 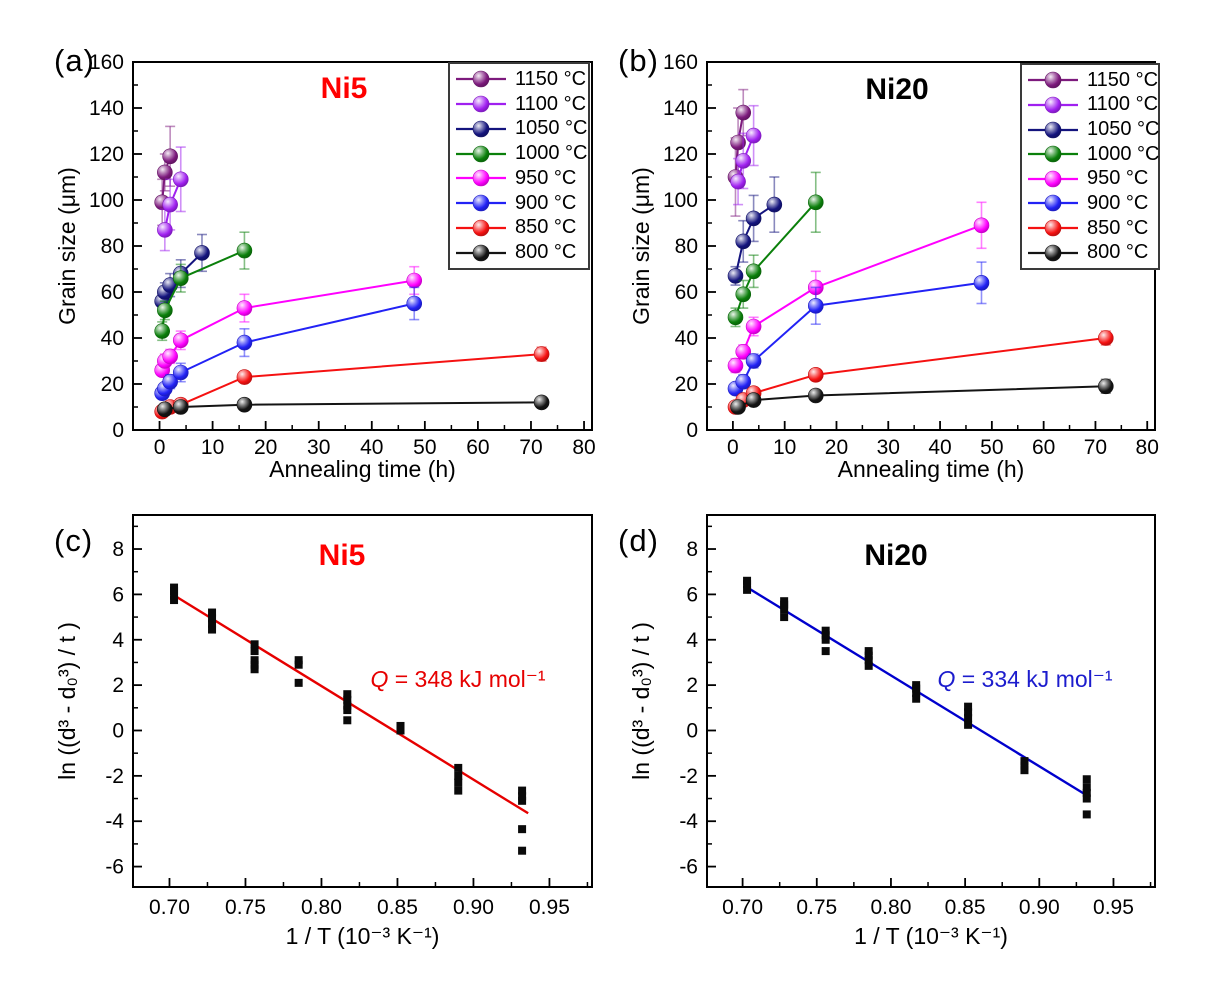 What do you see at coordinates (530, 447) in the screenshot?
I see `x-tick-label: 70` at bounding box center [530, 447].